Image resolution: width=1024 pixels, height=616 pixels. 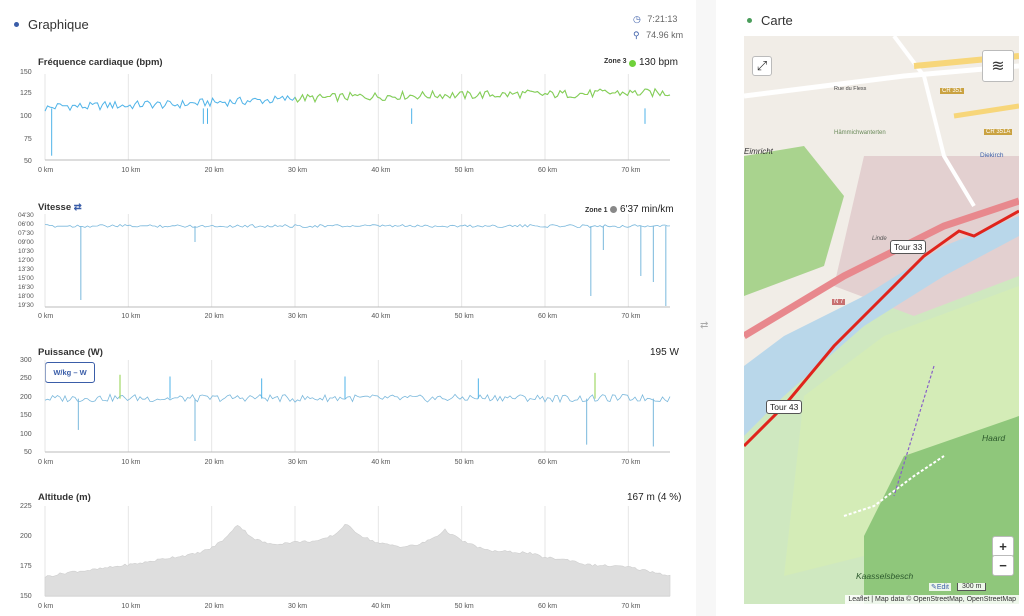 I want to click on pencil-icon: ✎, so click(x=934, y=587).